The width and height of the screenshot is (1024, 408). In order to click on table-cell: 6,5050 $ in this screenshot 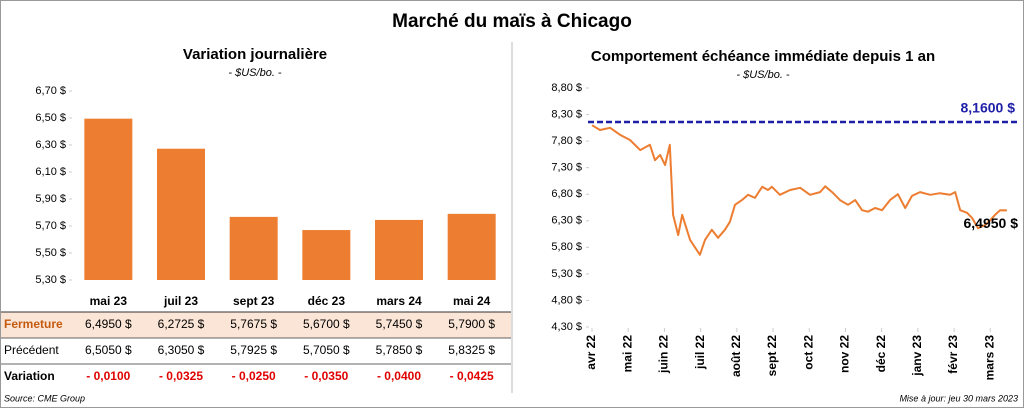, I will do `click(108, 350)`.